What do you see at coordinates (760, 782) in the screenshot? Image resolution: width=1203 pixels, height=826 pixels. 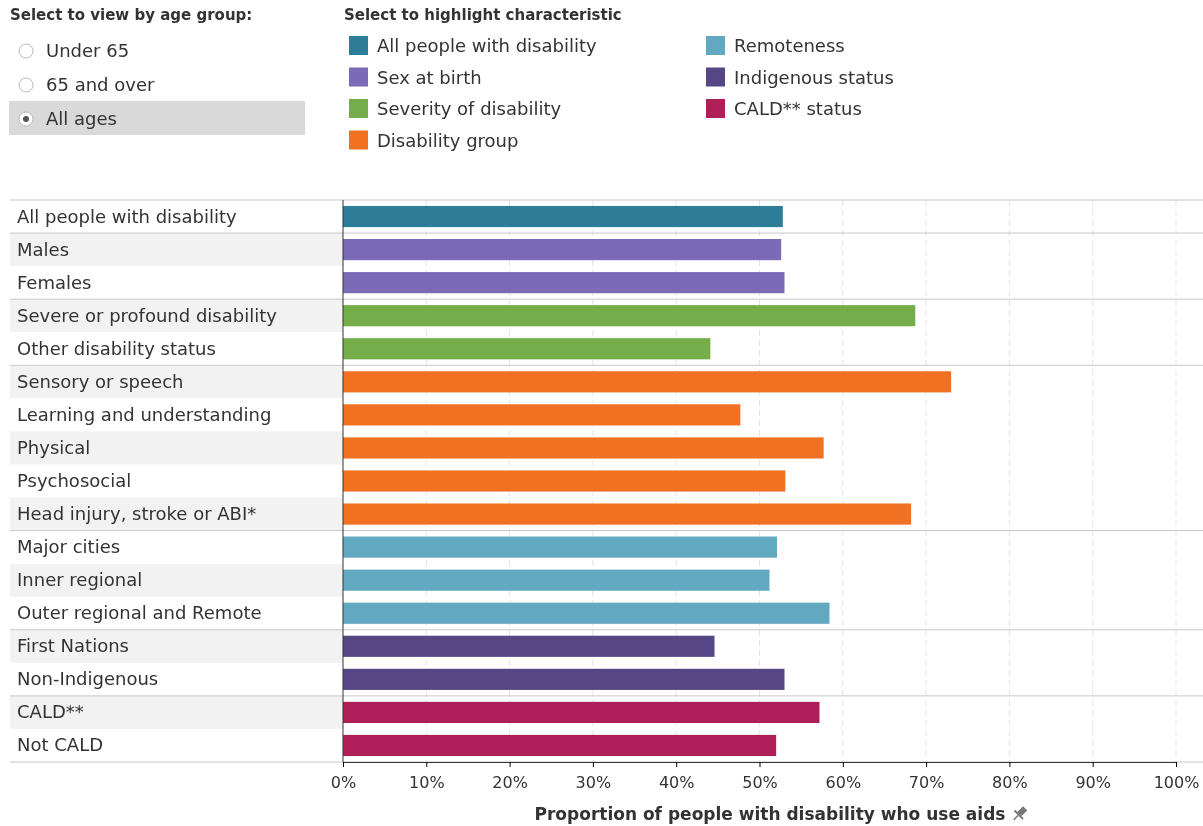 I see `x-tick-label: 50%` at bounding box center [760, 782].